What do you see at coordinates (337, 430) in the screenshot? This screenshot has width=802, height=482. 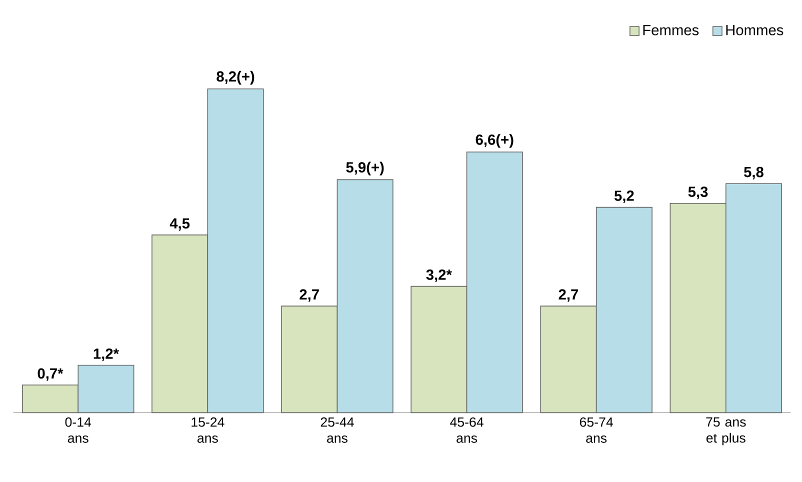 I see `x-tick-label: 25-44 ans` at bounding box center [337, 430].